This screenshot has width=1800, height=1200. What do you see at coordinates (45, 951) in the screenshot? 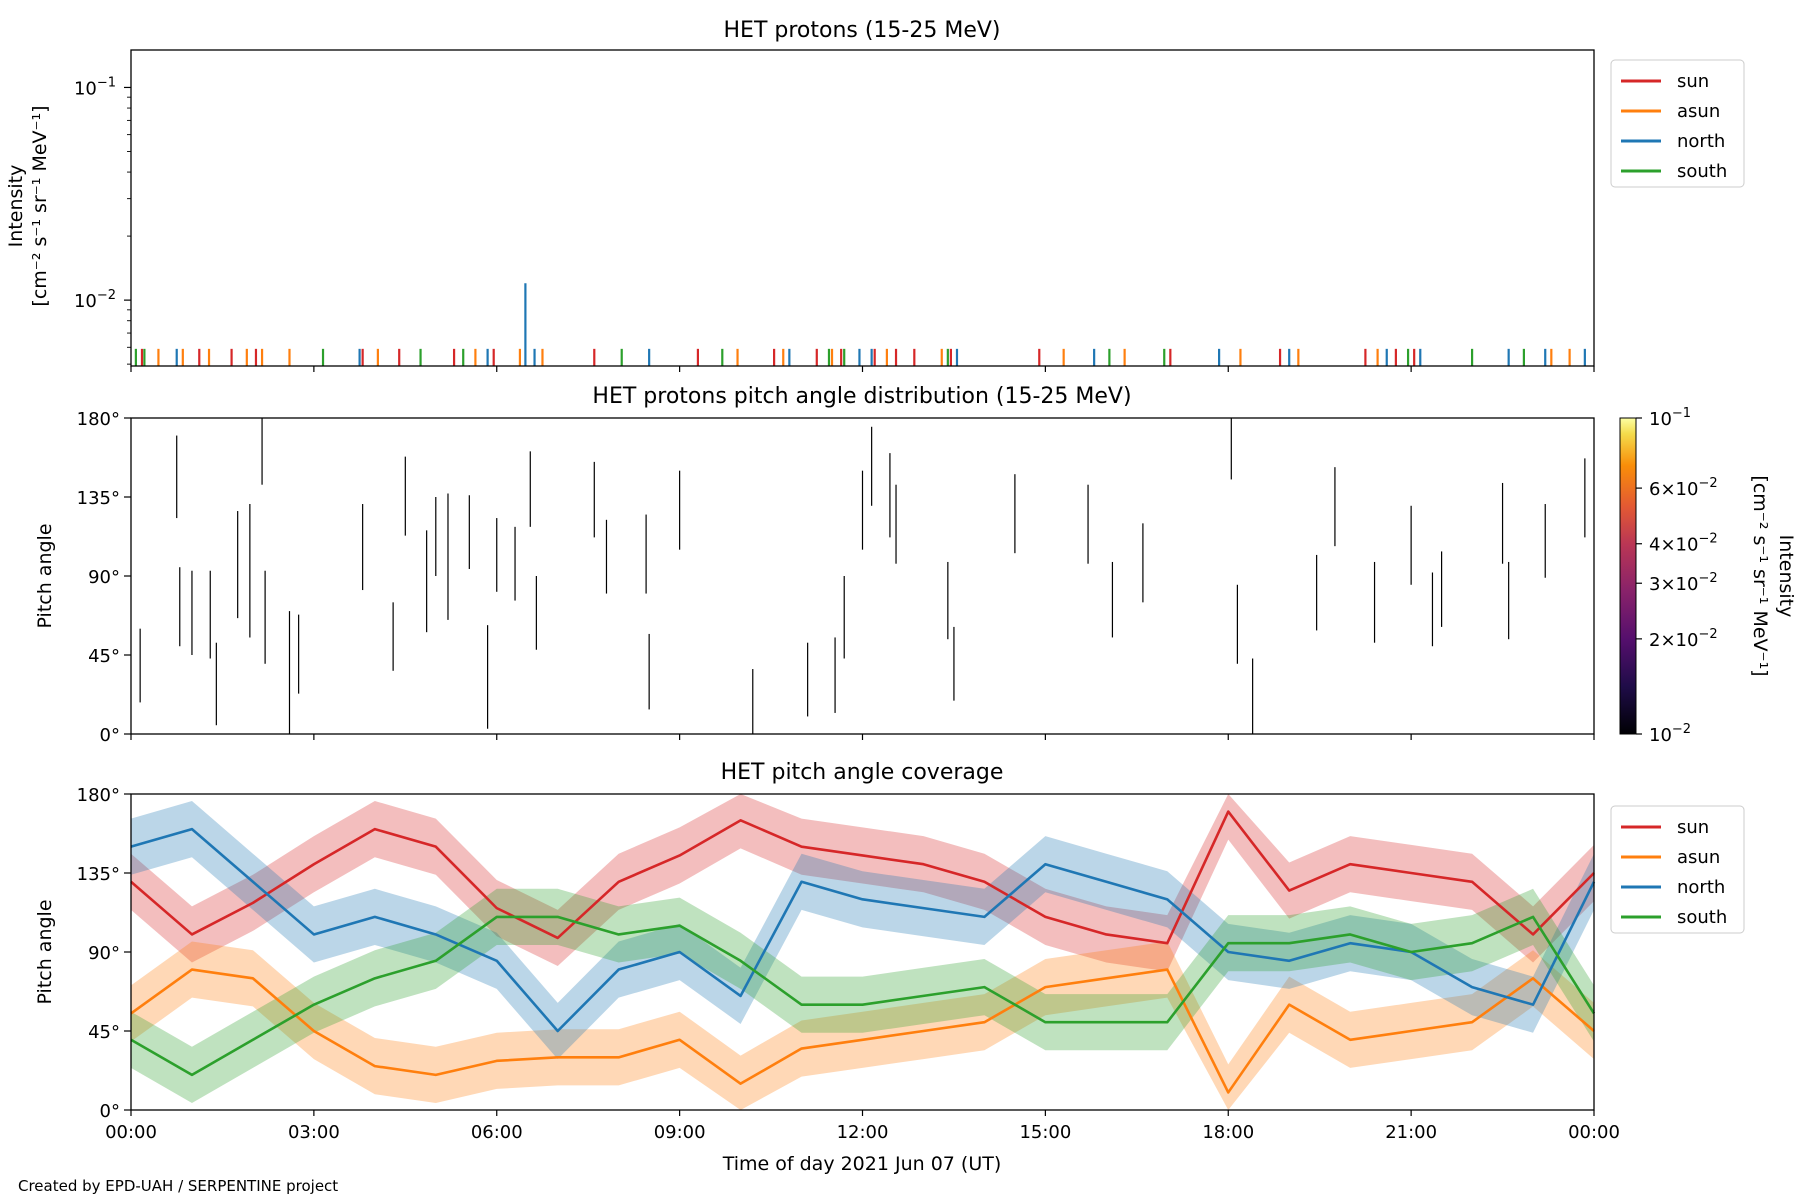
I see `coverage-panel-ylabel: Pitch angle` at bounding box center [45, 951].